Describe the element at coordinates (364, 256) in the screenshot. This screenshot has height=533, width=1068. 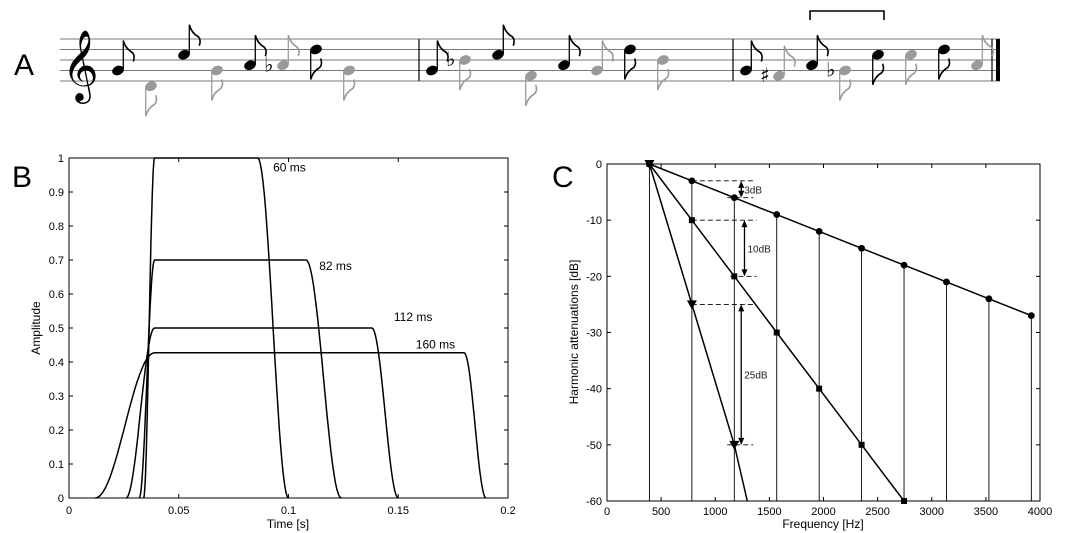
I see `b-series-labels: 60 ms 82 ms 112 ms 160 ms` at that location.